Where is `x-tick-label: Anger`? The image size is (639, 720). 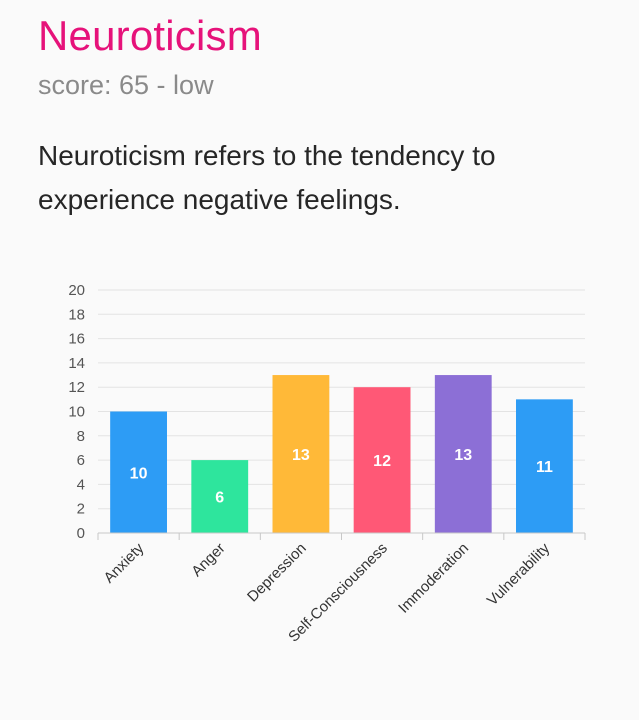 x-tick-label: Anger is located at coordinates (208, 560).